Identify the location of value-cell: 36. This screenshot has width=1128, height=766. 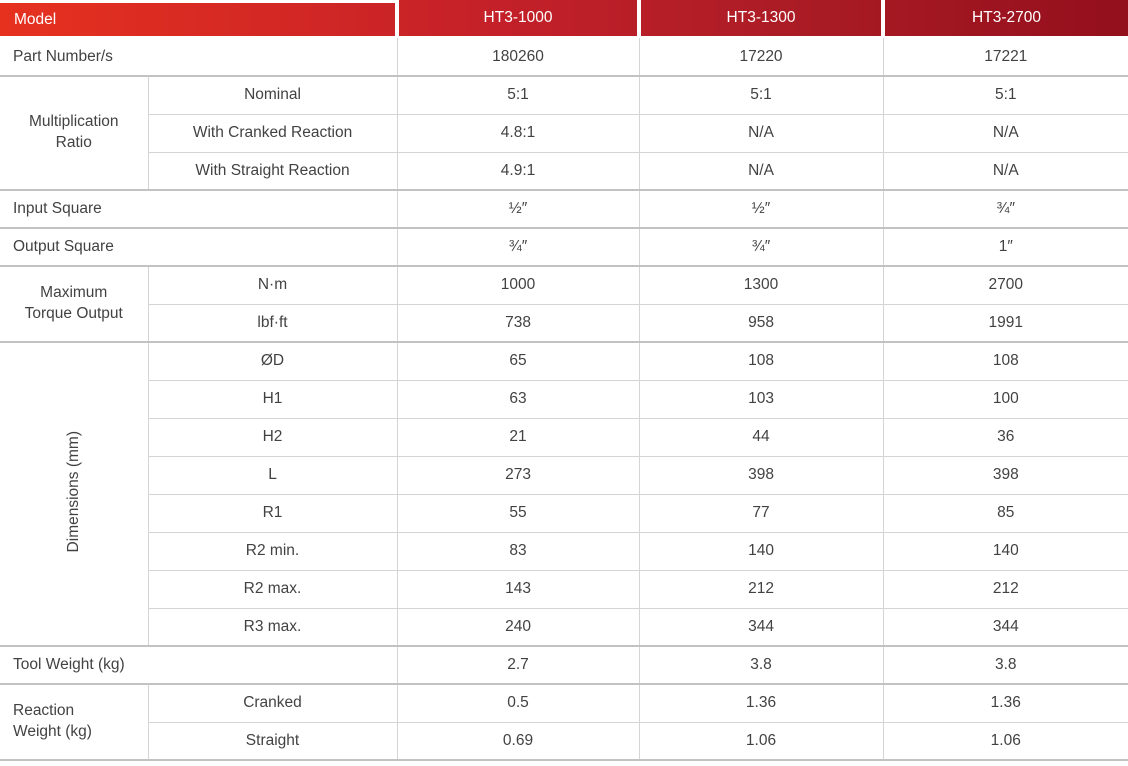
(1005, 437).